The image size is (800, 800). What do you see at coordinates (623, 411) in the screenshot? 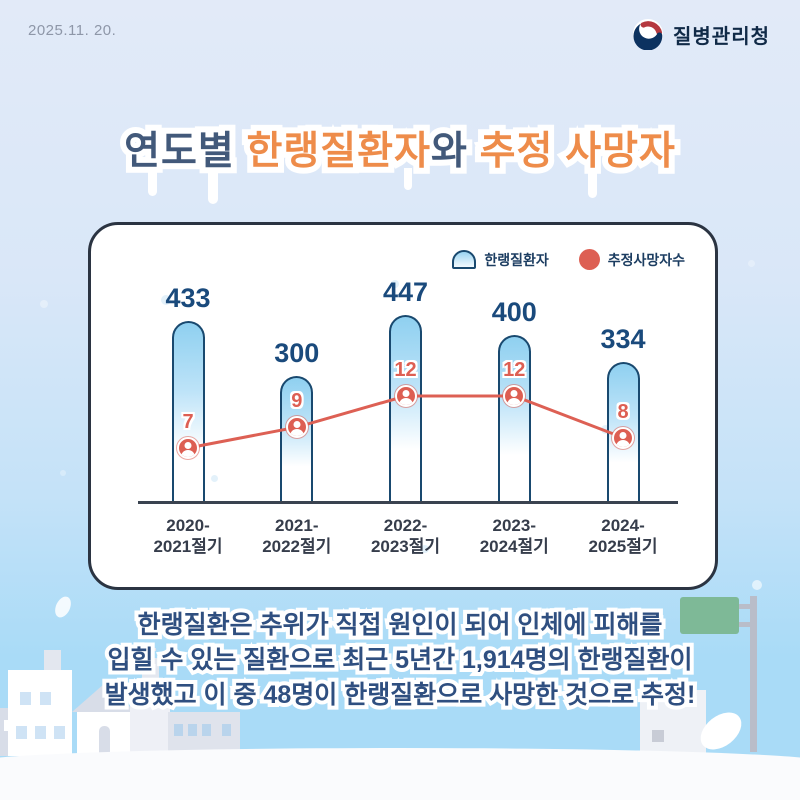
I see `death-count-label: 8` at bounding box center [623, 411].